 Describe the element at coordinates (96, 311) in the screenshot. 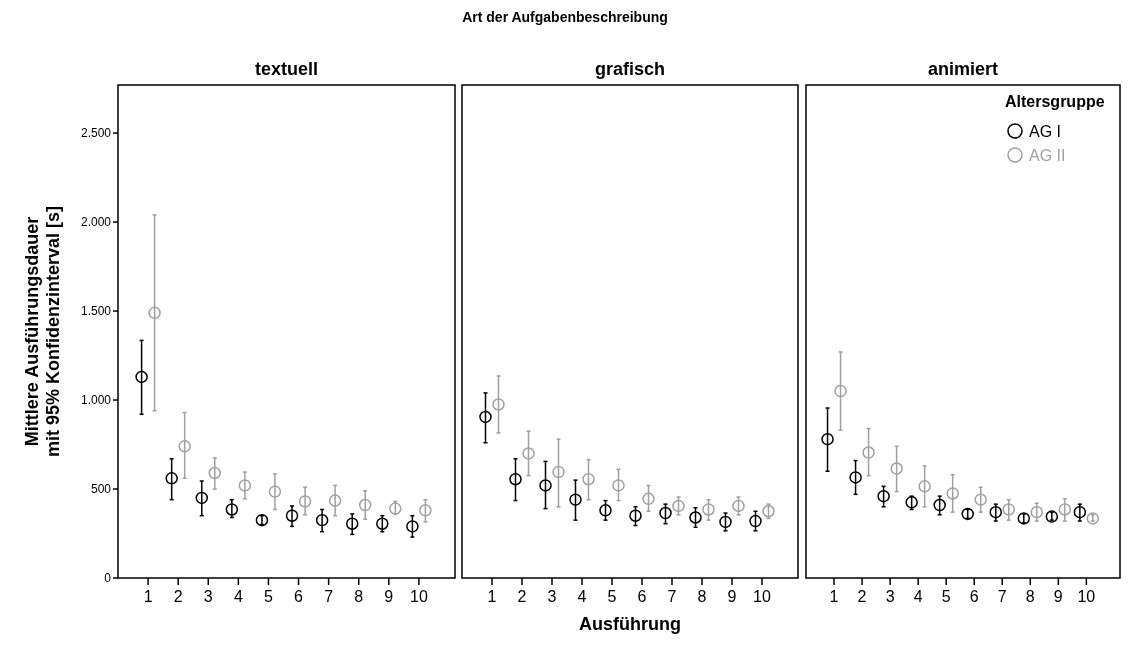

I see `y-tick-label: 1.500` at that location.